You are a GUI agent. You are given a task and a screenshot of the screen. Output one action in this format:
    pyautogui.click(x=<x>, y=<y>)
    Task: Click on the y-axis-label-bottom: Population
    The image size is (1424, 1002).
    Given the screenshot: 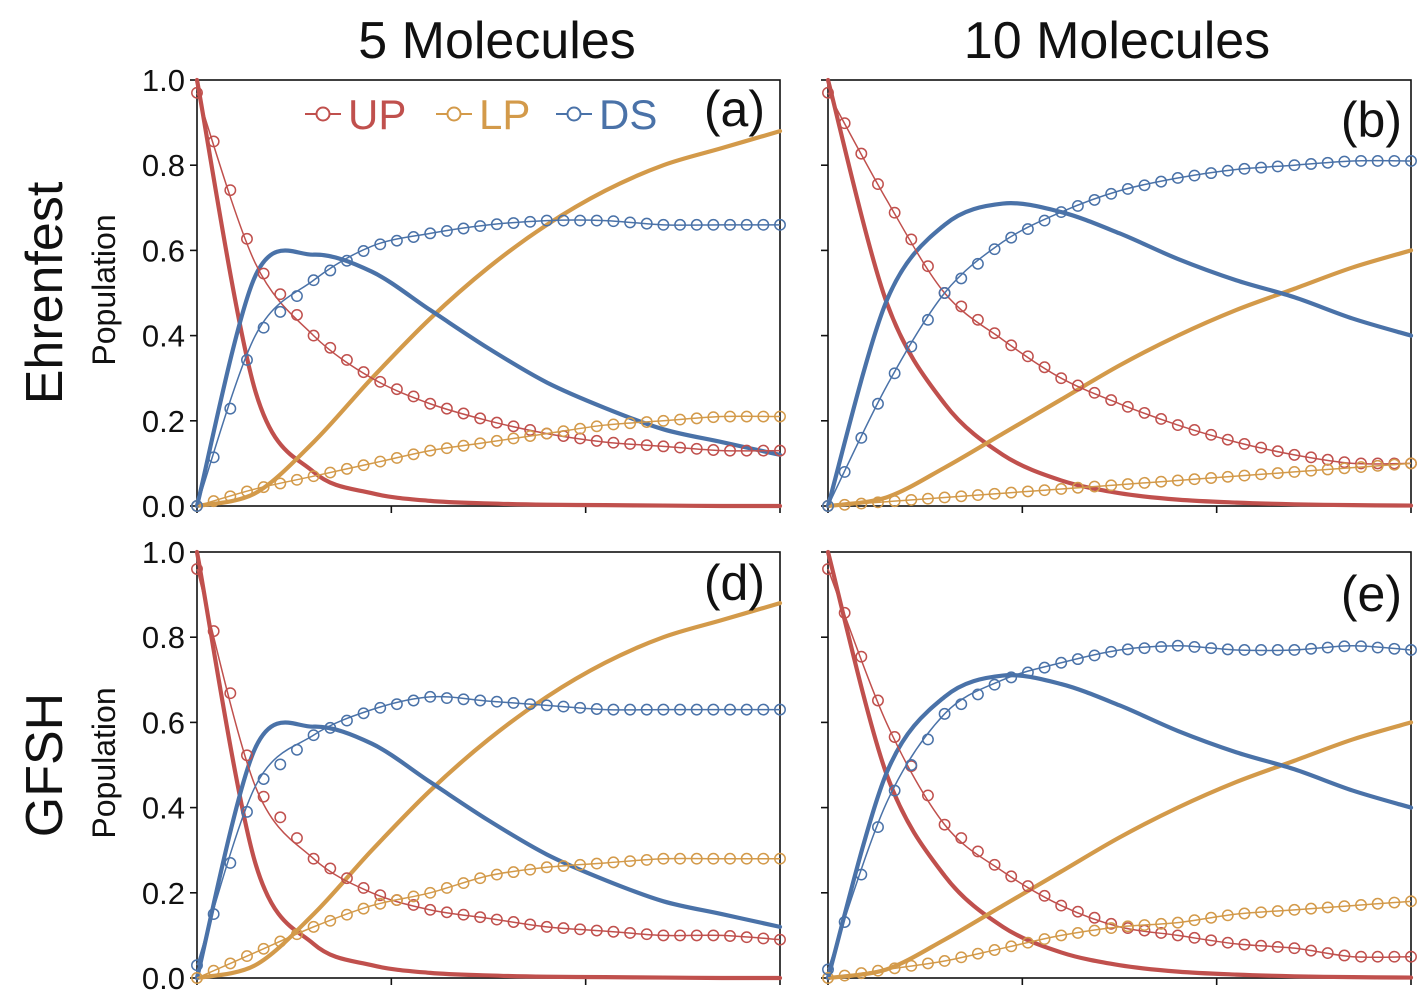 What is the action you would take?
    pyautogui.click(x=104, y=762)
    